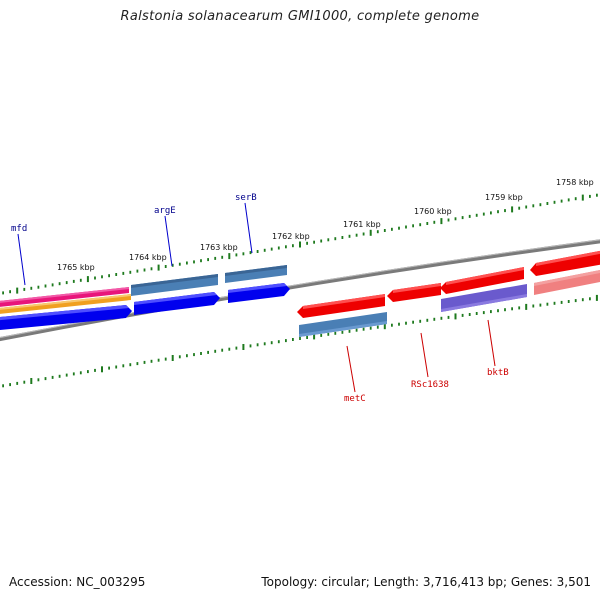  What do you see at coordinates (433, 211) in the screenshot?
I see `kbp-label-1760: 1760 kbp` at bounding box center [433, 211].